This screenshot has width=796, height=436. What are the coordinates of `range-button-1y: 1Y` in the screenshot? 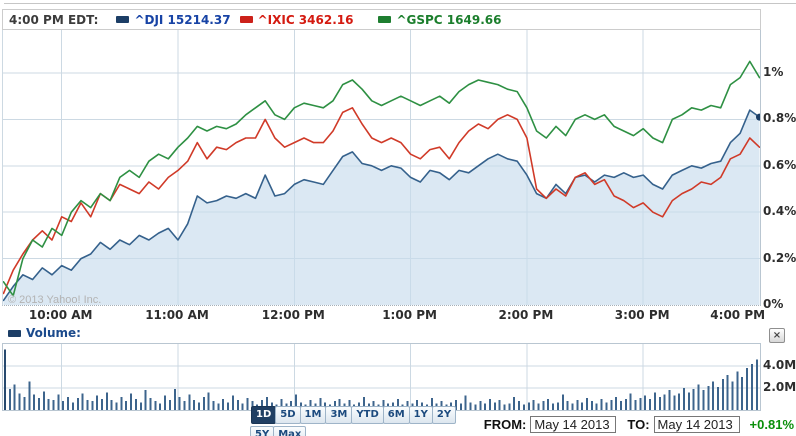 It's located at (420, 415).